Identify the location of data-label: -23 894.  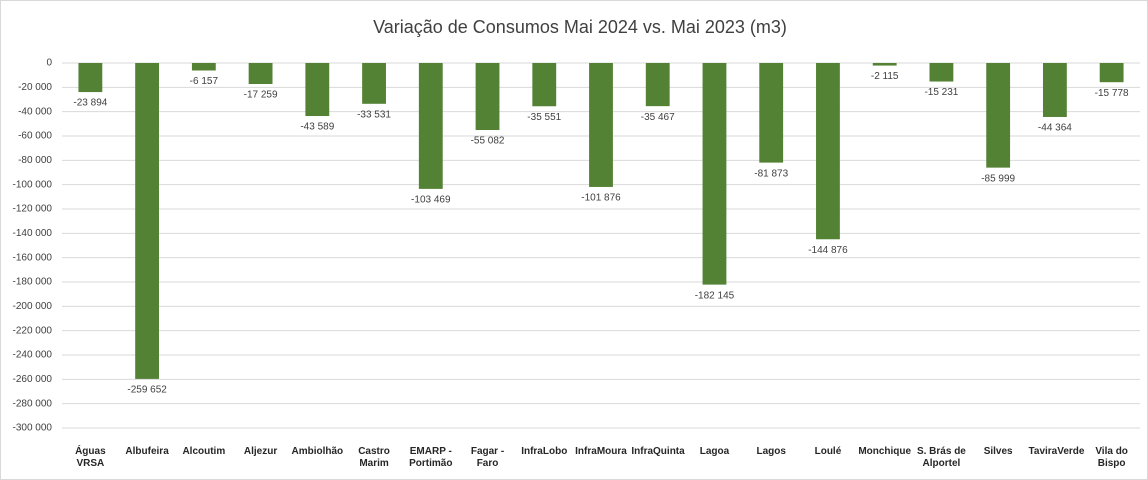
(90, 103).